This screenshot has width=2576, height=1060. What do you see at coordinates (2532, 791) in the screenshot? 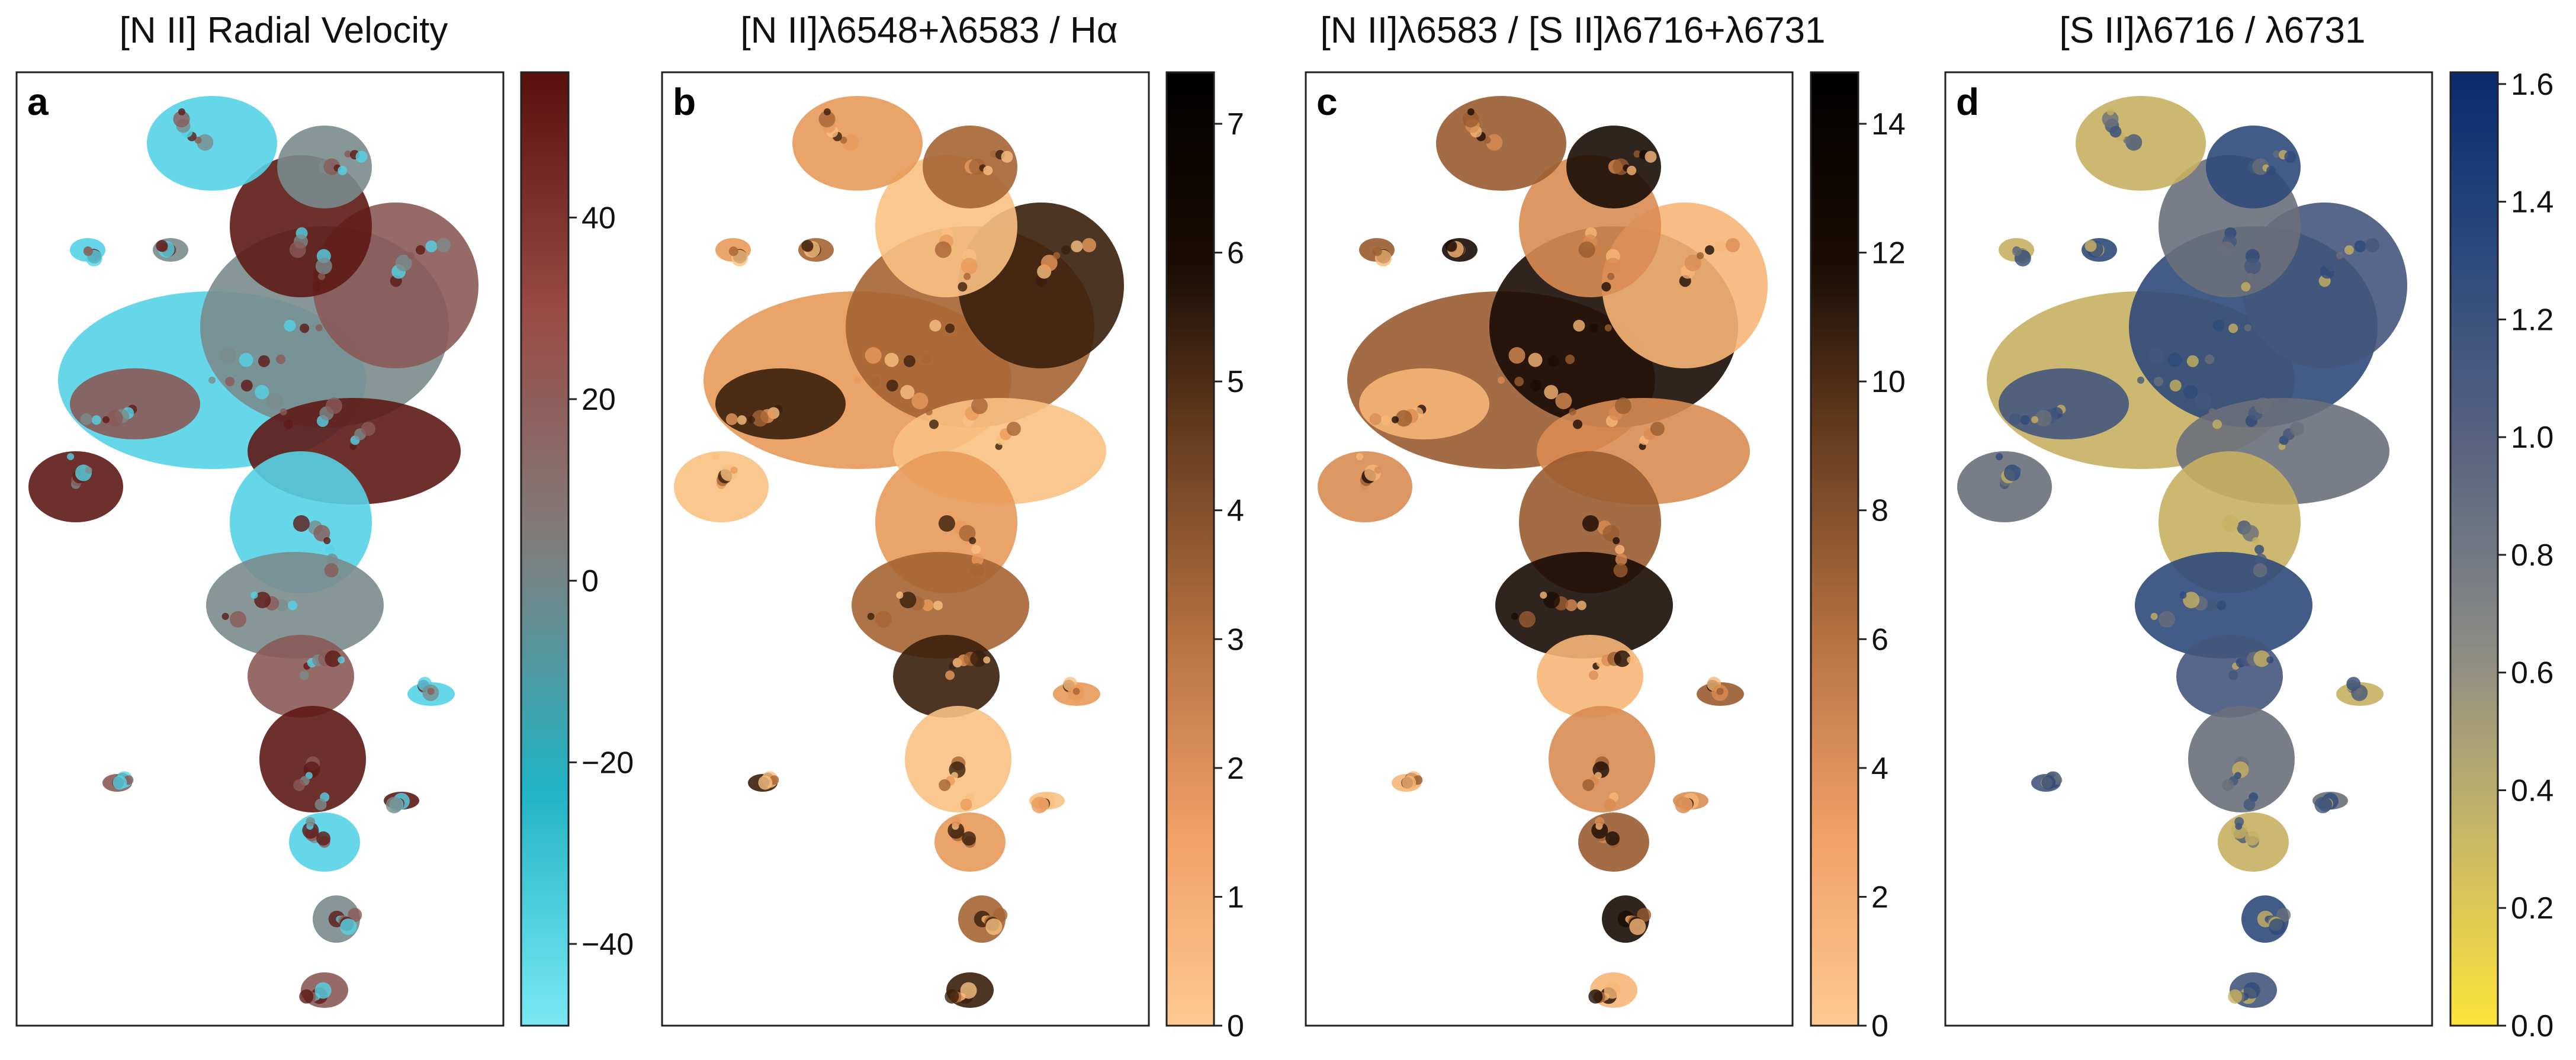
I see `colorbar-tick-label: 0.4` at bounding box center [2532, 791].